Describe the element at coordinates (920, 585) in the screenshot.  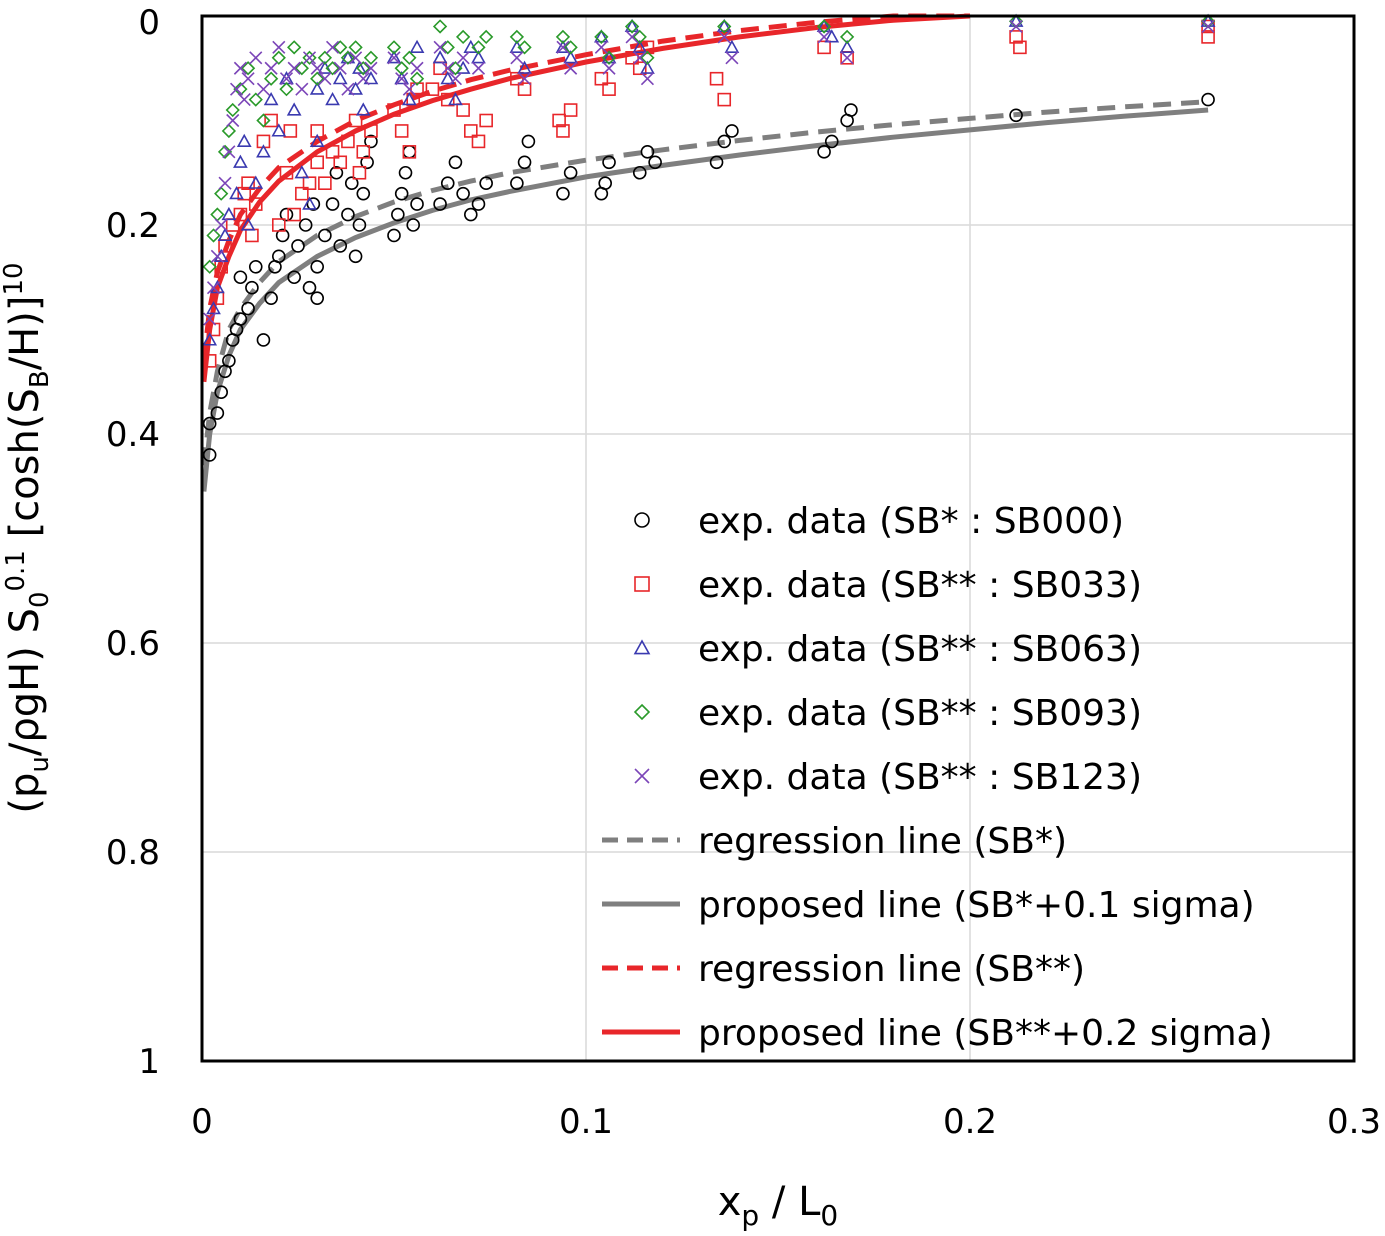
I see `legend-label: exp. data (SB** : SB033)` at that location.